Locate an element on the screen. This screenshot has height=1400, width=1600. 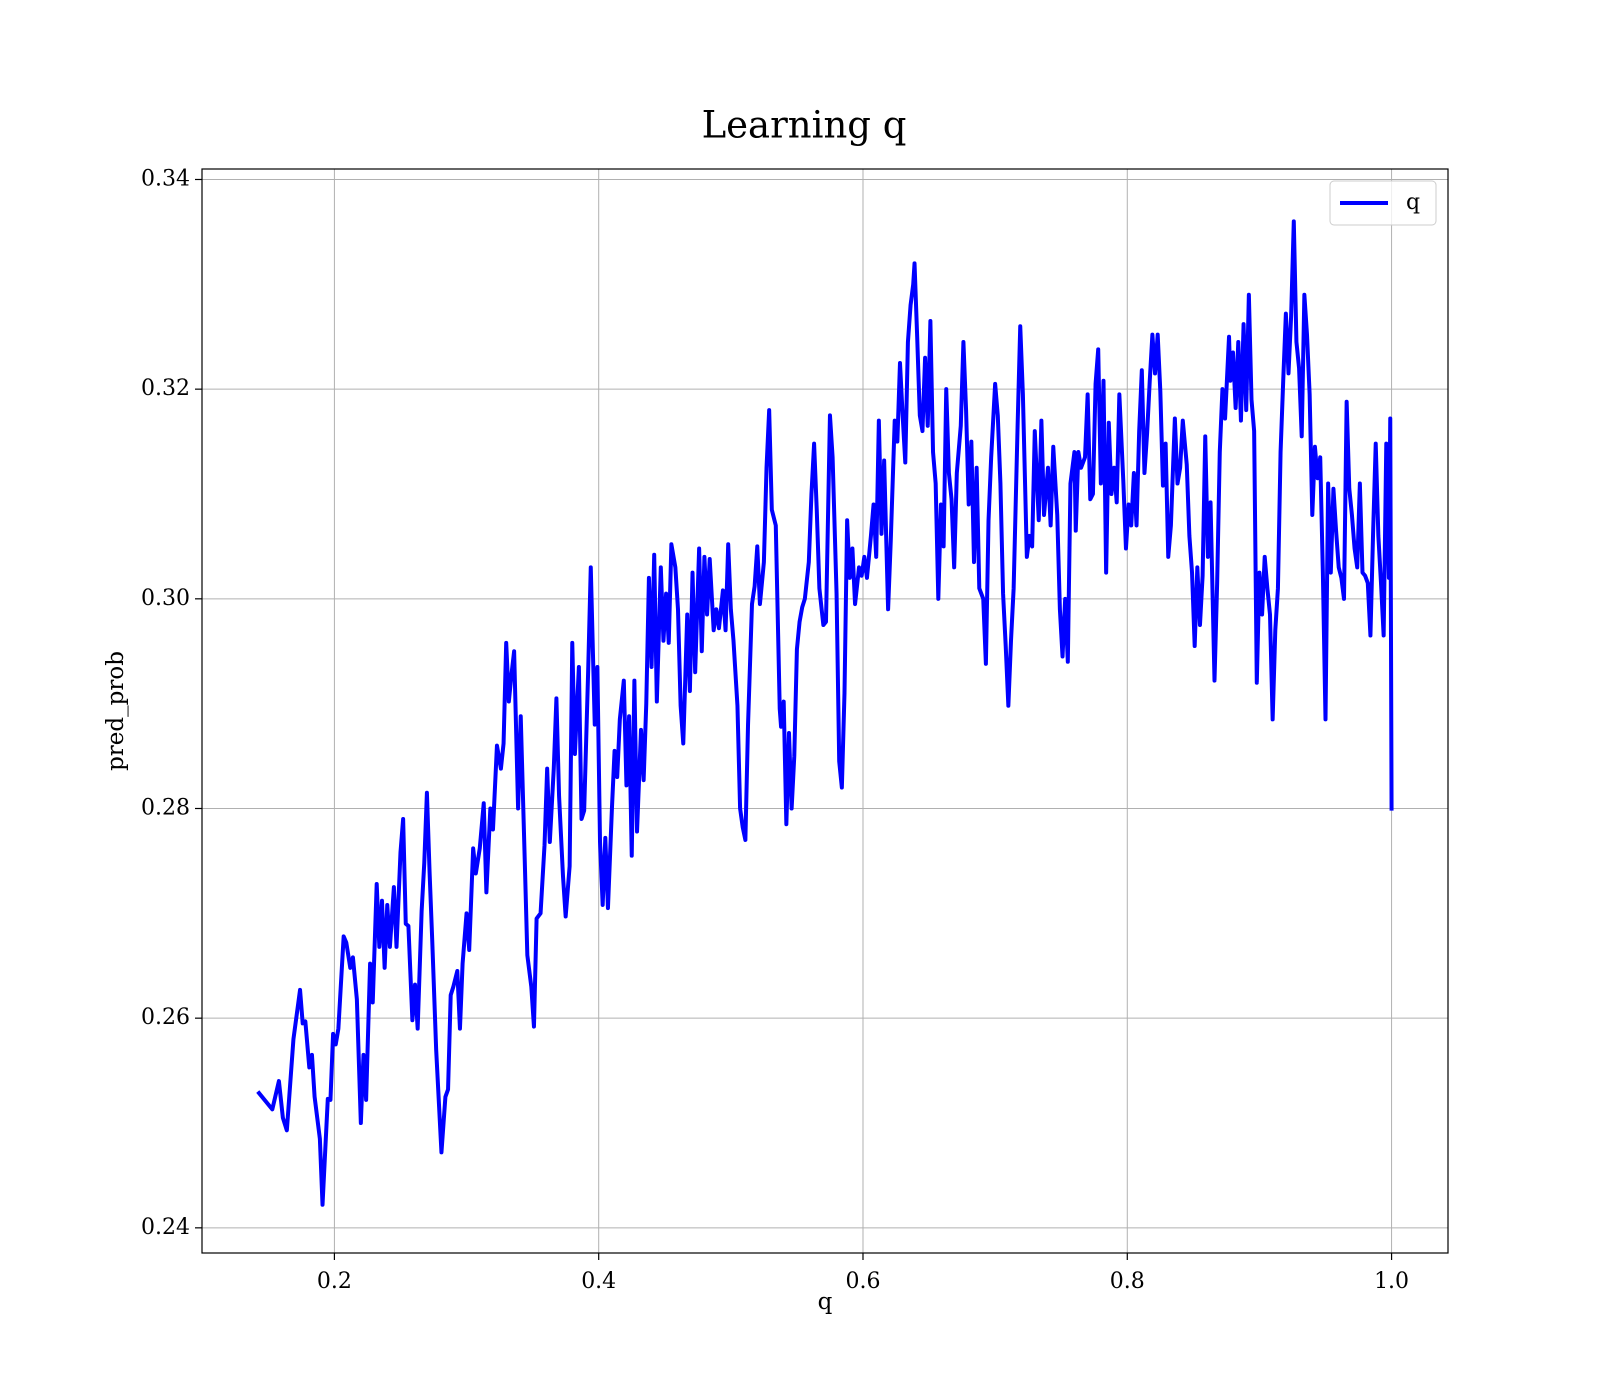
legend: q is located at coordinates (1383, 203).